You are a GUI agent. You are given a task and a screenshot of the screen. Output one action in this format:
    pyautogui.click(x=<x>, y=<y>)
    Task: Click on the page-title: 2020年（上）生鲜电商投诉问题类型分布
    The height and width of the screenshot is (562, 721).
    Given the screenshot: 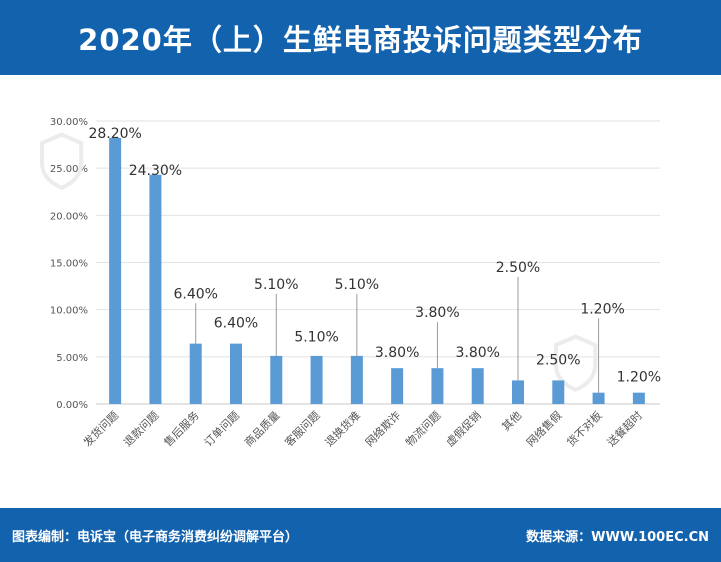 What is the action you would take?
    pyautogui.click(x=360, y=39)
    